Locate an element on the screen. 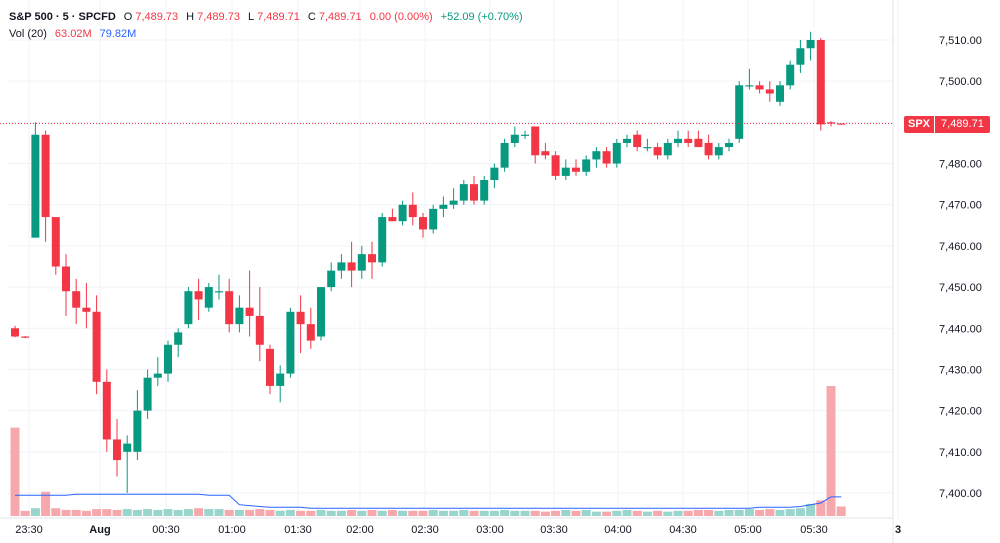 The width and height of the screenshot is (1000, 543). price-tick-label: 7,500.00 is located at coordinates (960, 82).